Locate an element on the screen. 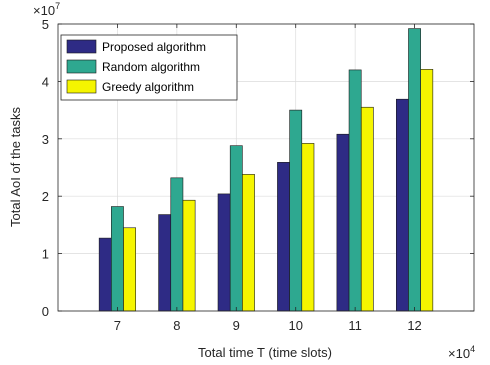  x-tick-label: 8 is located at coordinates (176, 325).